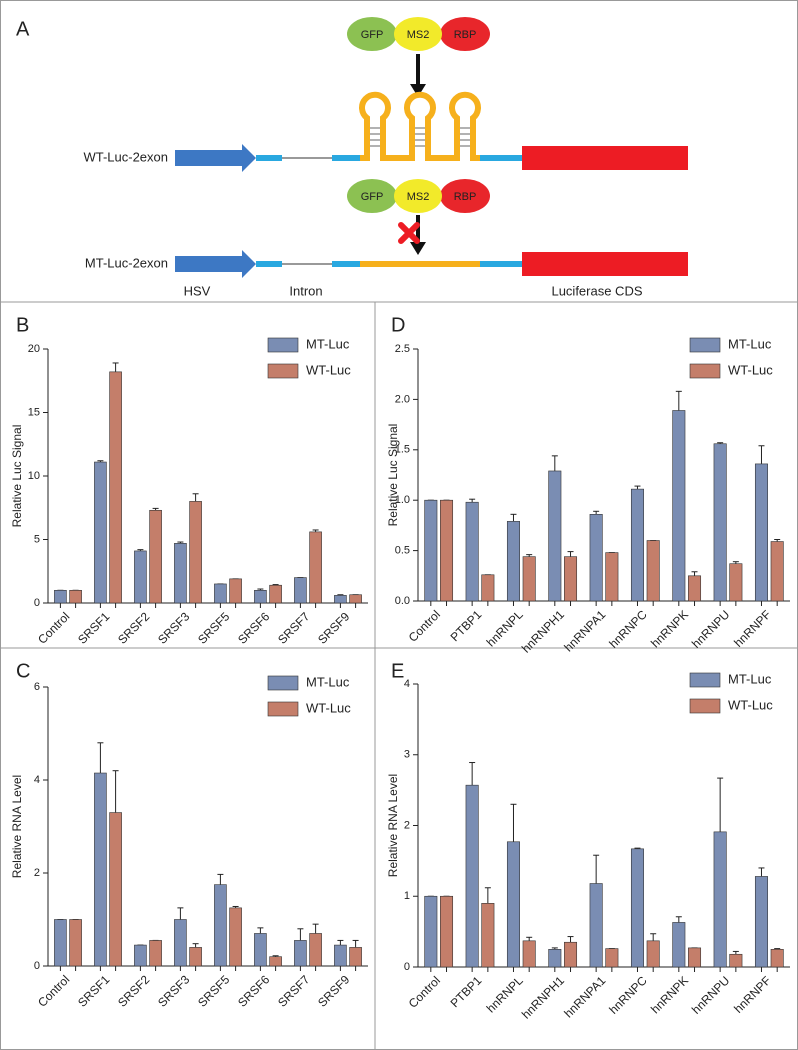  What do you see at coordinates (93, 627) in the screenshot?
I see `x-tick-label: SRSF1` at bounding box center [93, 627].